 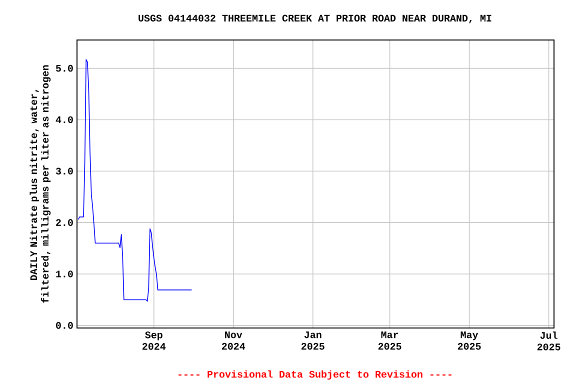 I want to click on x-tick-label: Jul 2025, so click(x=548, y=341).